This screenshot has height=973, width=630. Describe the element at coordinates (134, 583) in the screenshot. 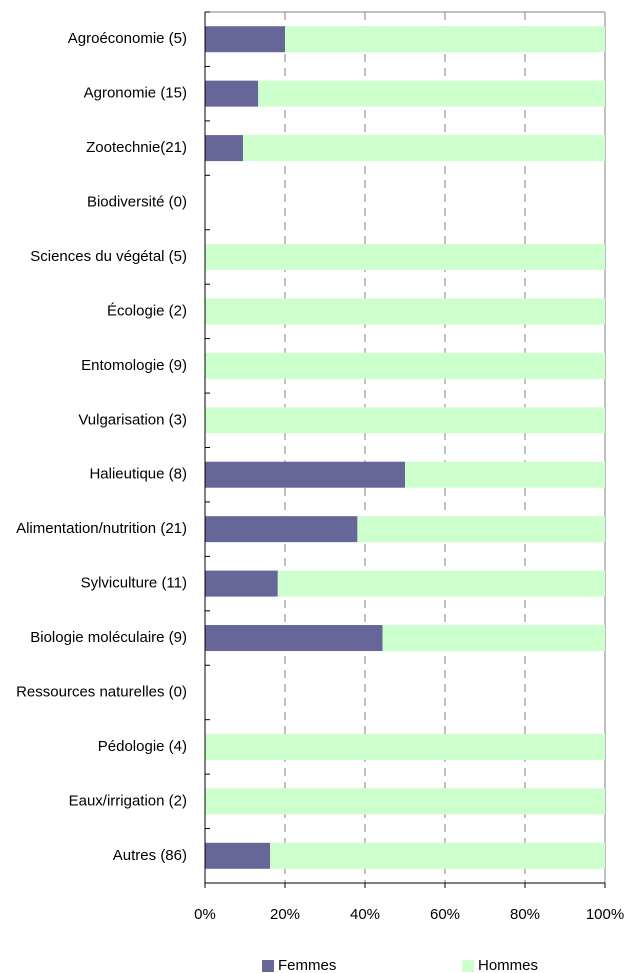

I see `category-label: Sylviculture (11)` at that location.